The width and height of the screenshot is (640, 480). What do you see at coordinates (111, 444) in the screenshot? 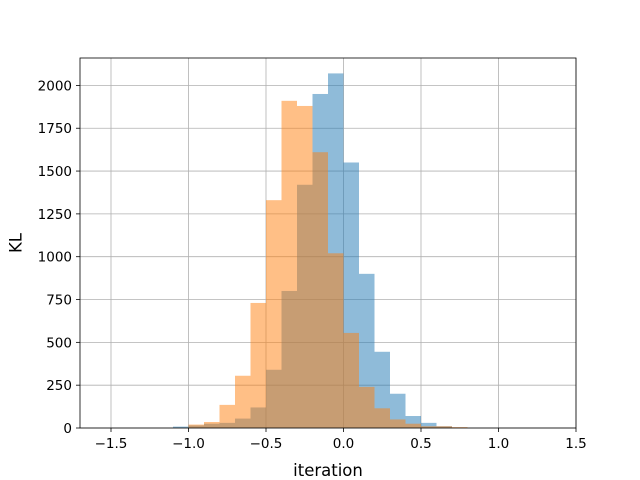
I see `x-tick-label: −1.5` at bounding box center [111, 444].